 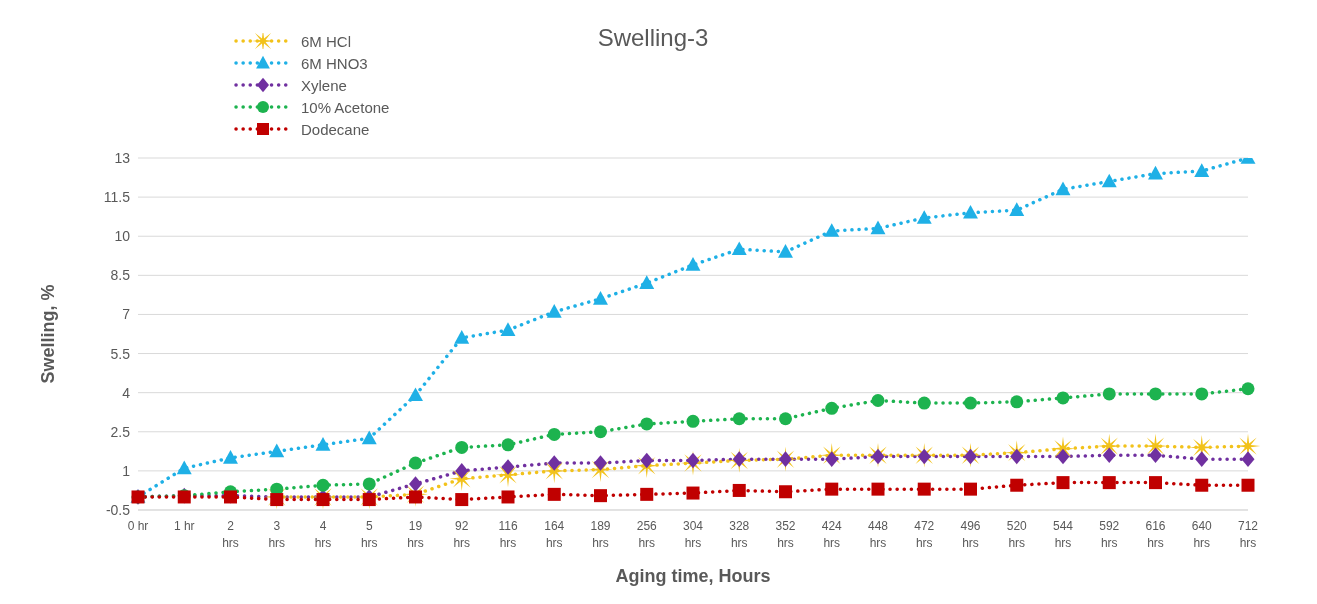 What do you see at coordinates (48, 334) in the screenshot?
I see `y-axis-title: Swelling, %` at bounding box center [48, 334].